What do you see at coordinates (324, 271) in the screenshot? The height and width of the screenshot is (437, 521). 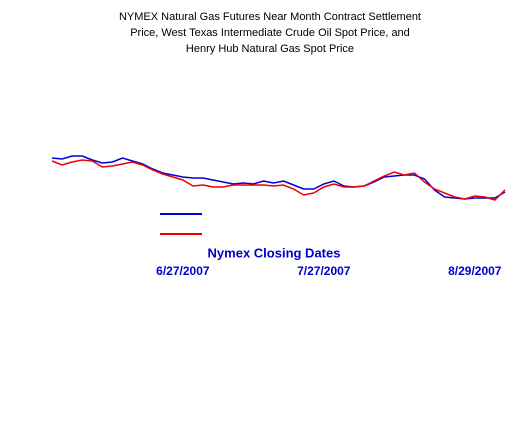 I see `x-tick-label: 7/27/2007` at bounding box center [324, 271].